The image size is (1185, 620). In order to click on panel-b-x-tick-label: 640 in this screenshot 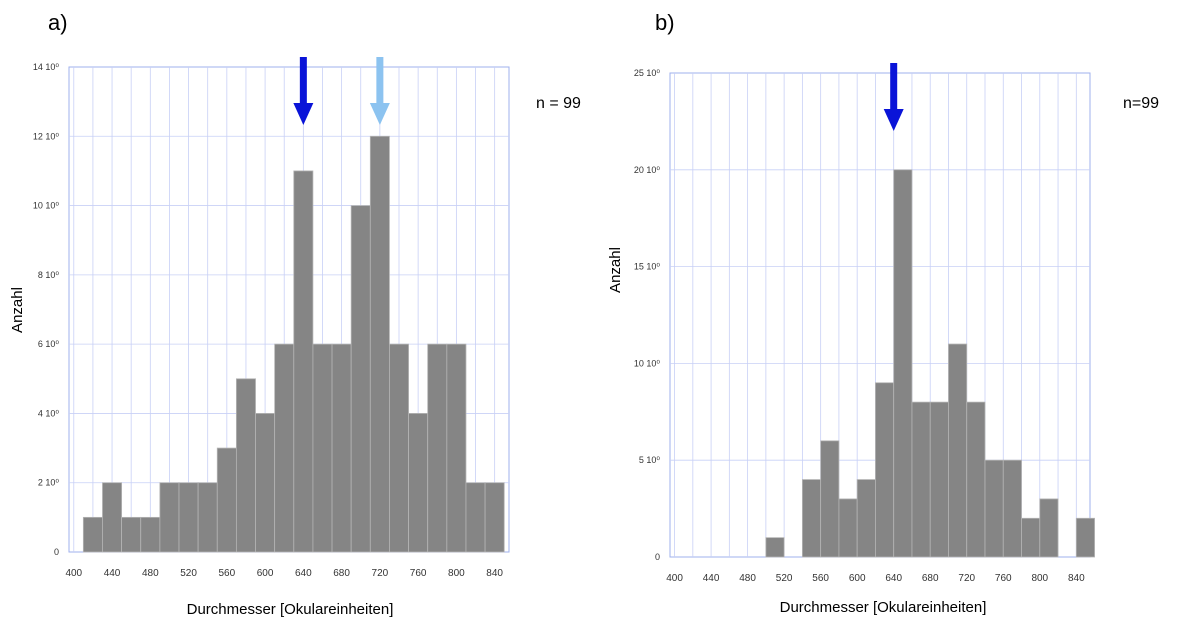, I will do `click(893, 578)`.